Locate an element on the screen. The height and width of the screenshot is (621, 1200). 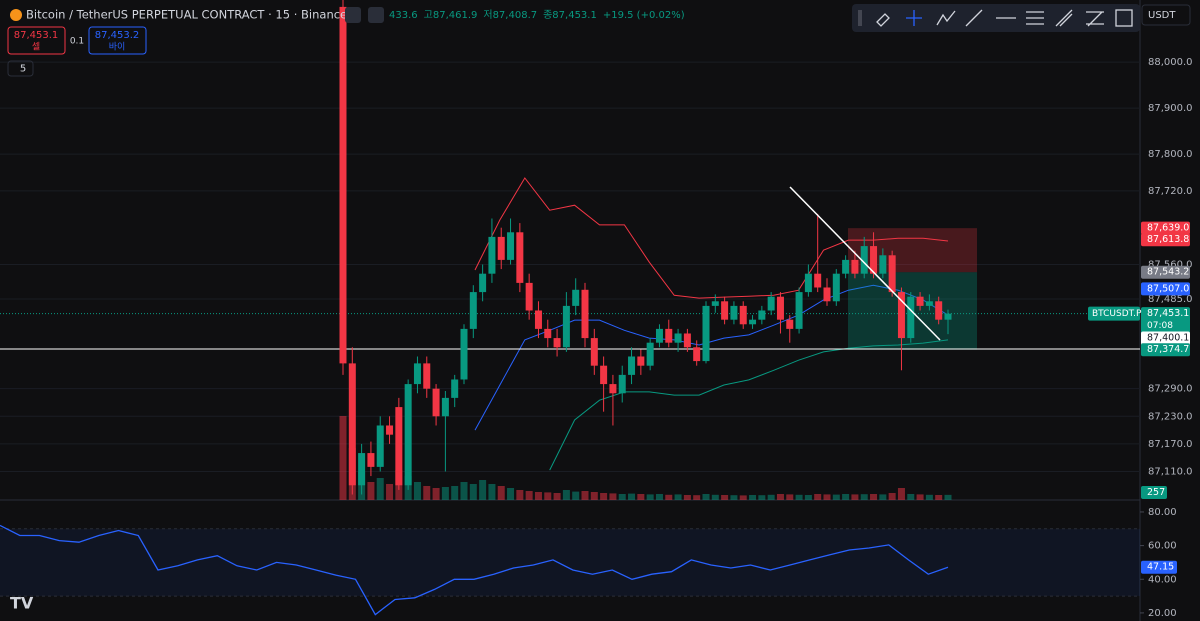
sell-price: 87,453.1 is located at coordinates (36, 35).